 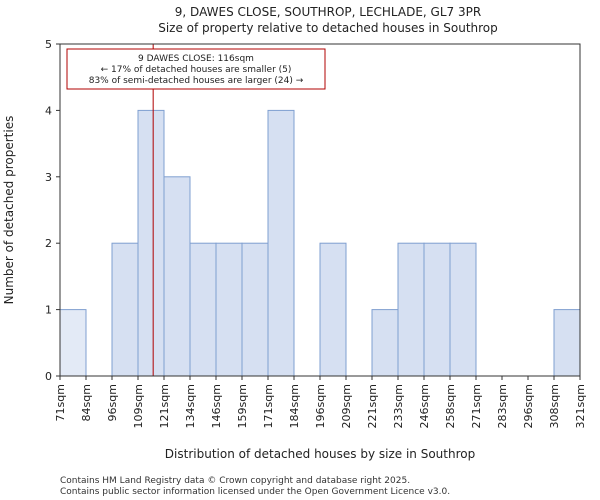 I want to click on bar-258sqm, so click(x=463, y=309).